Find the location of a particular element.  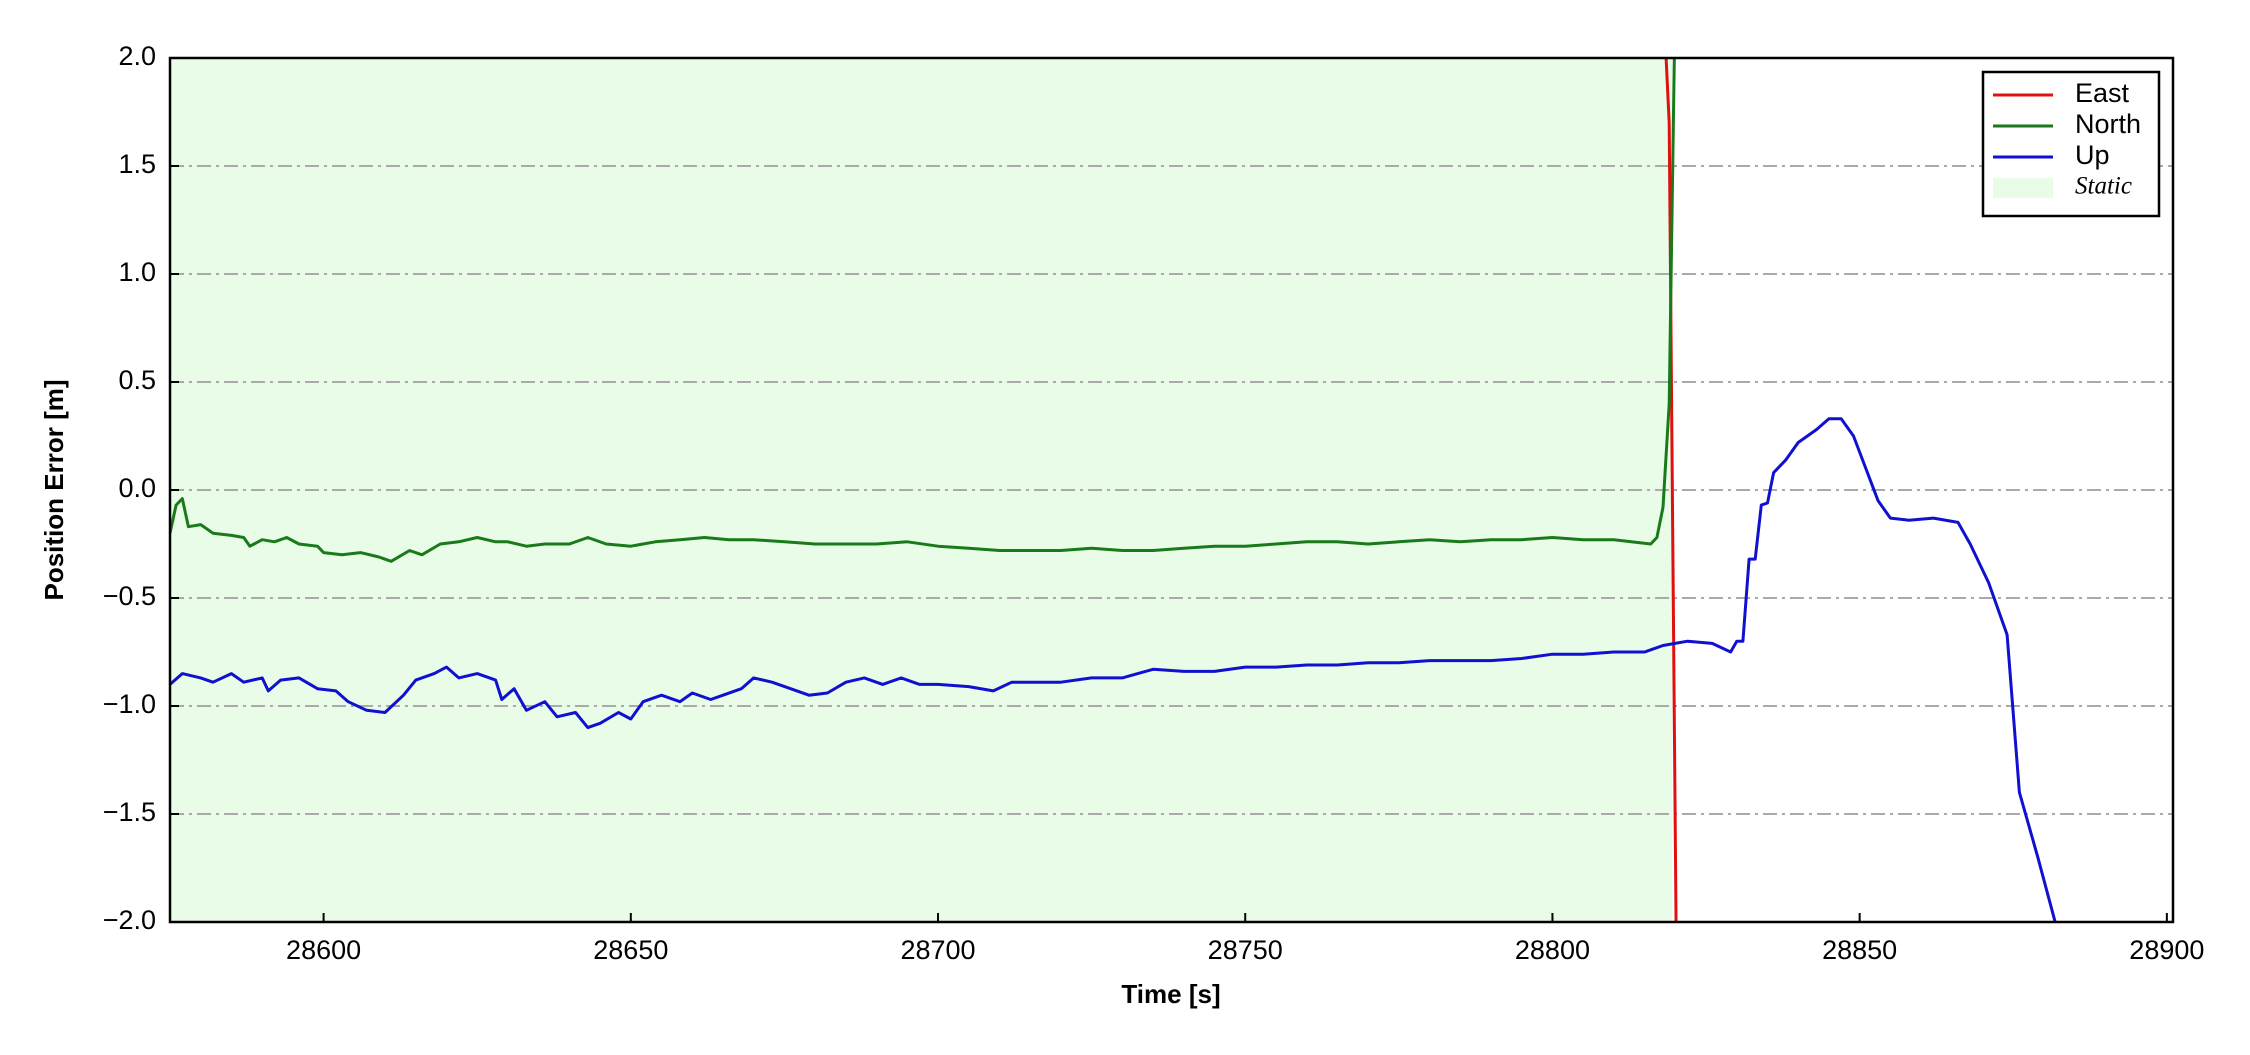

x-tick-label: 28750 is located at coordinates (1245, 950).